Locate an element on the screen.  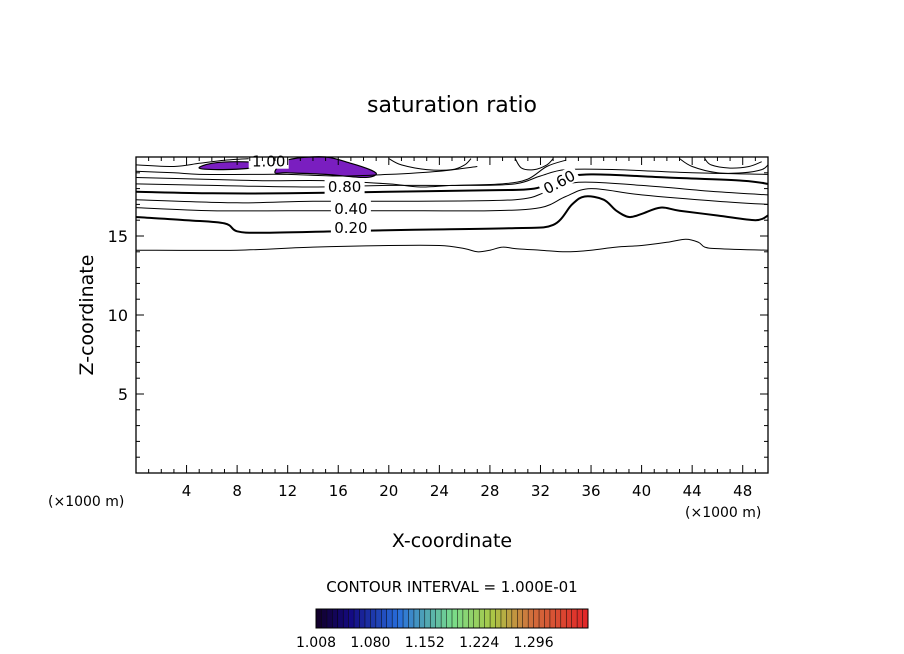
colorbar is located at coordinates (451, 618).